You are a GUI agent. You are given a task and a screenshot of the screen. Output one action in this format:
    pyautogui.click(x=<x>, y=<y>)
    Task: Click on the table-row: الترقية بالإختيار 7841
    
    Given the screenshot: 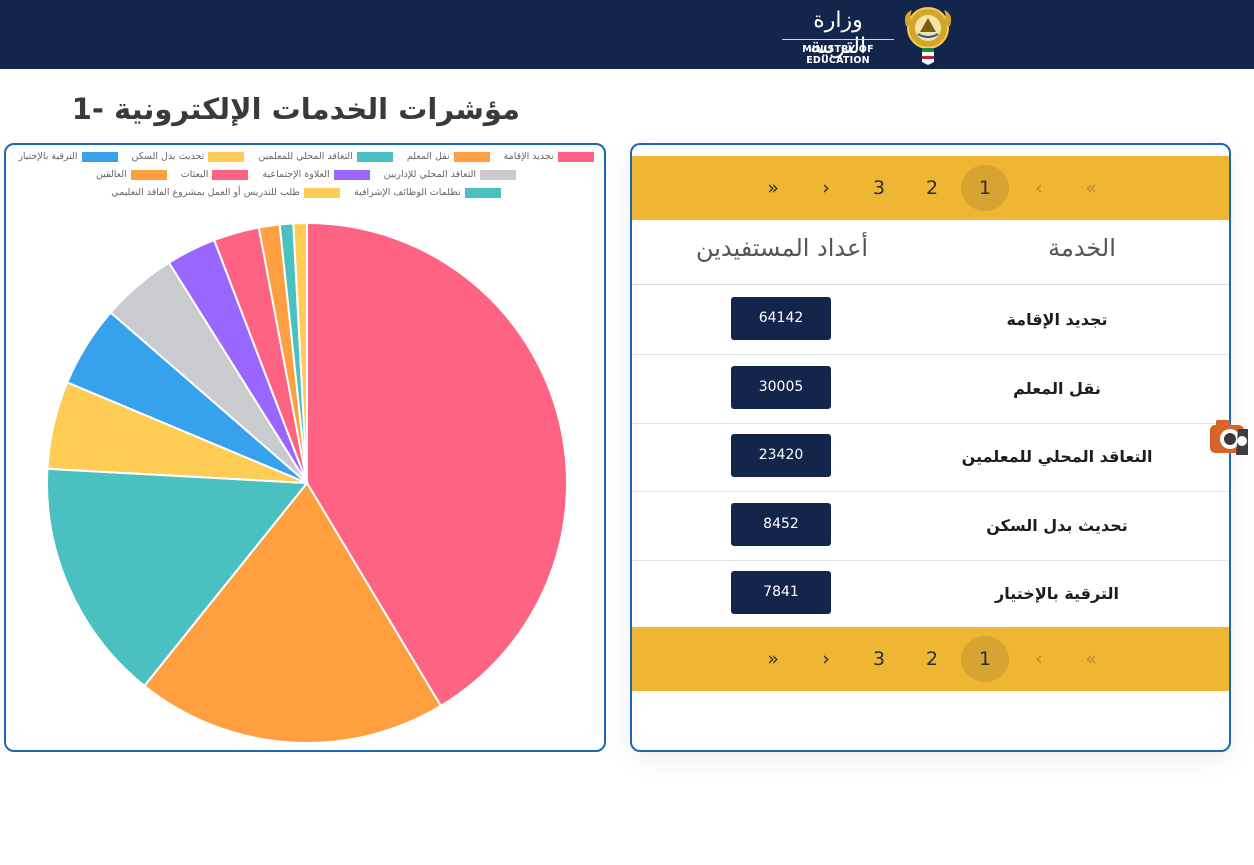 What is the action you would take?
    pyautogui.click(x=930, y=594)
    